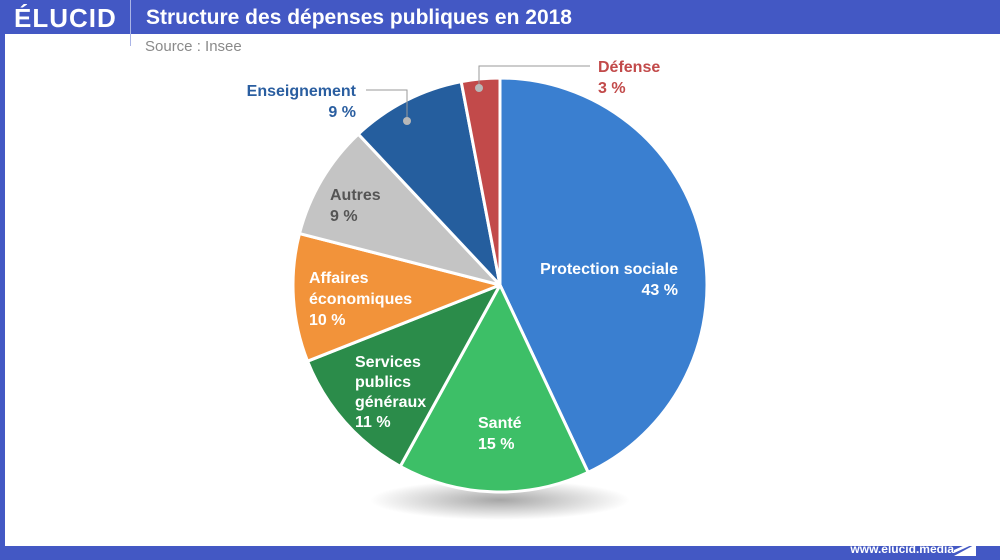  Describe the element at coordinates (342, 112) in the screenshot. I see `slice-value-enseignement: 9 %` at that location.